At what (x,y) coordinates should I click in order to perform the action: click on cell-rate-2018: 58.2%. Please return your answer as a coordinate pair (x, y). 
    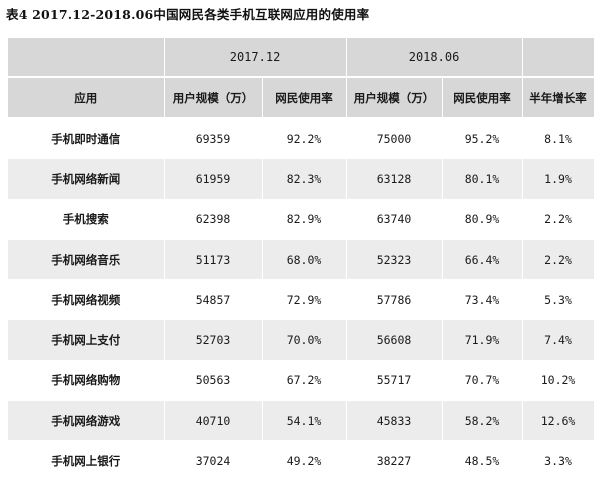
    Looking at the image, I should click on (482, 421).